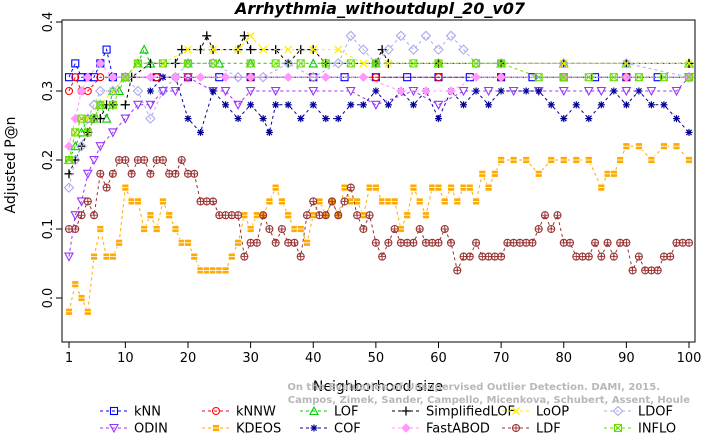 Image resolution: width=702 pixels, height=434 pixels. I want to click on x-tick-label: 40, so click(313, 358).